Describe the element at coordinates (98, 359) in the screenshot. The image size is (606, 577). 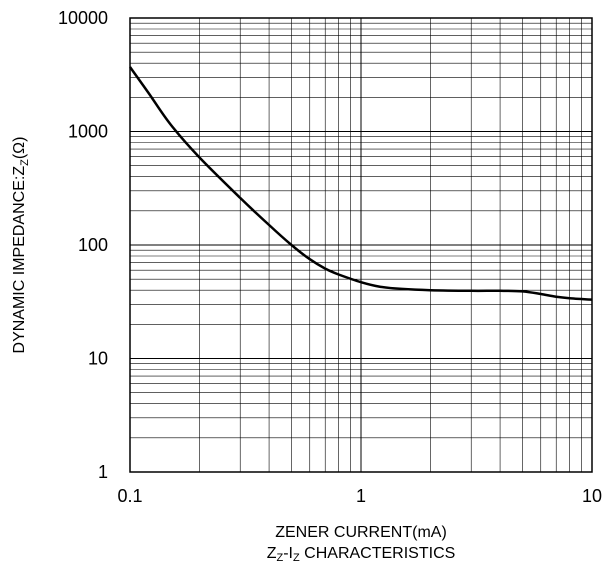
I see `y-tick-label: 10` at that location.